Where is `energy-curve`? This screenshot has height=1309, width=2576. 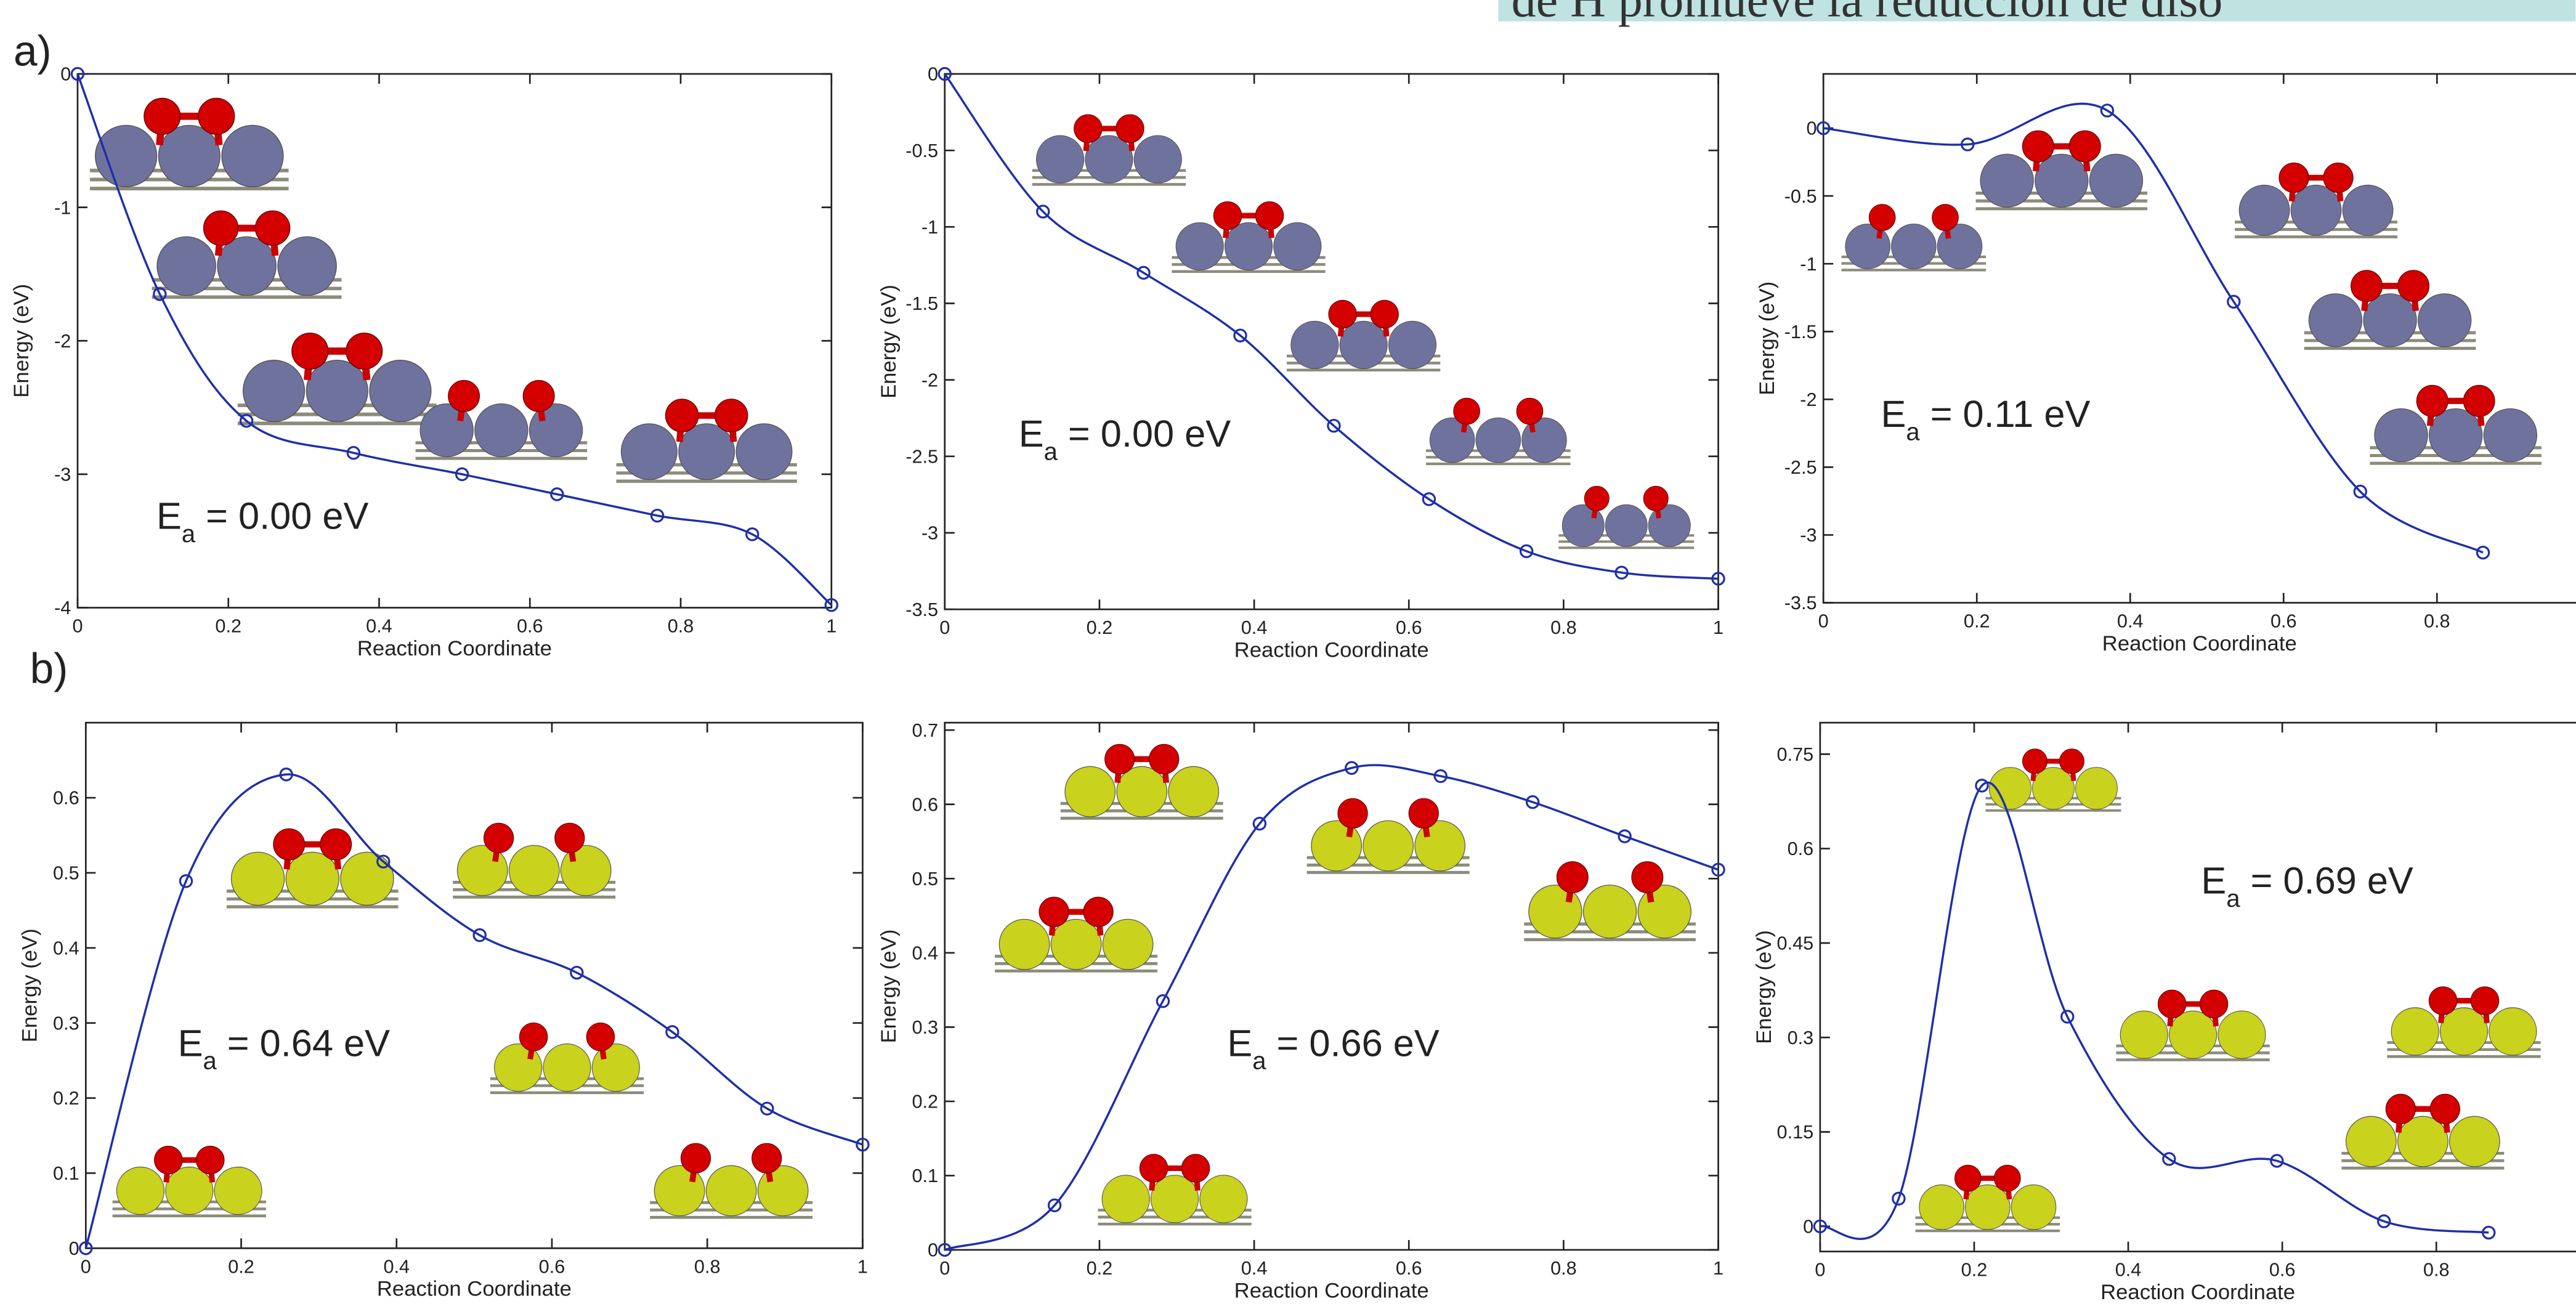
energy-curve is located at coordinates (2154, 1010).